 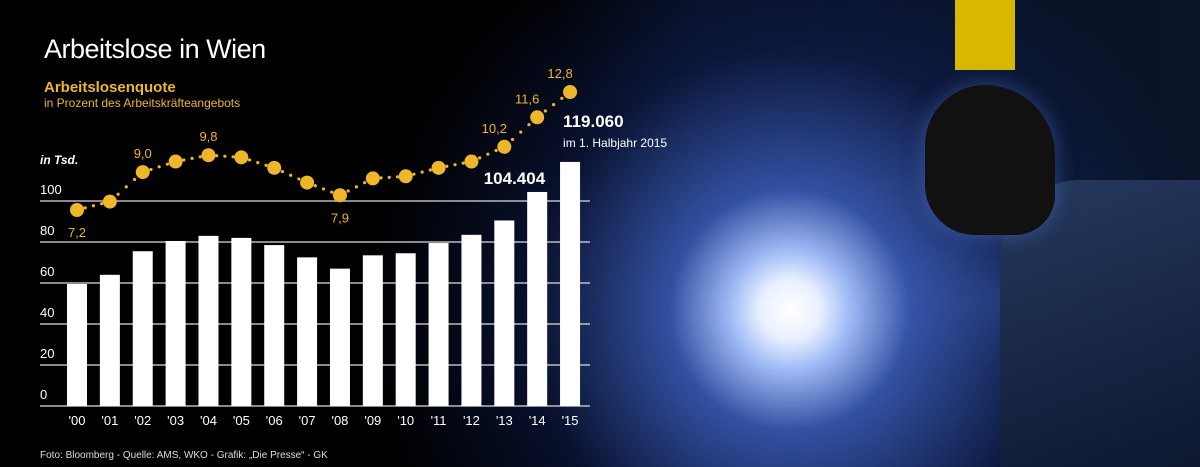 I want to click on x-tick-label: '00, so click(x=77, y=420).